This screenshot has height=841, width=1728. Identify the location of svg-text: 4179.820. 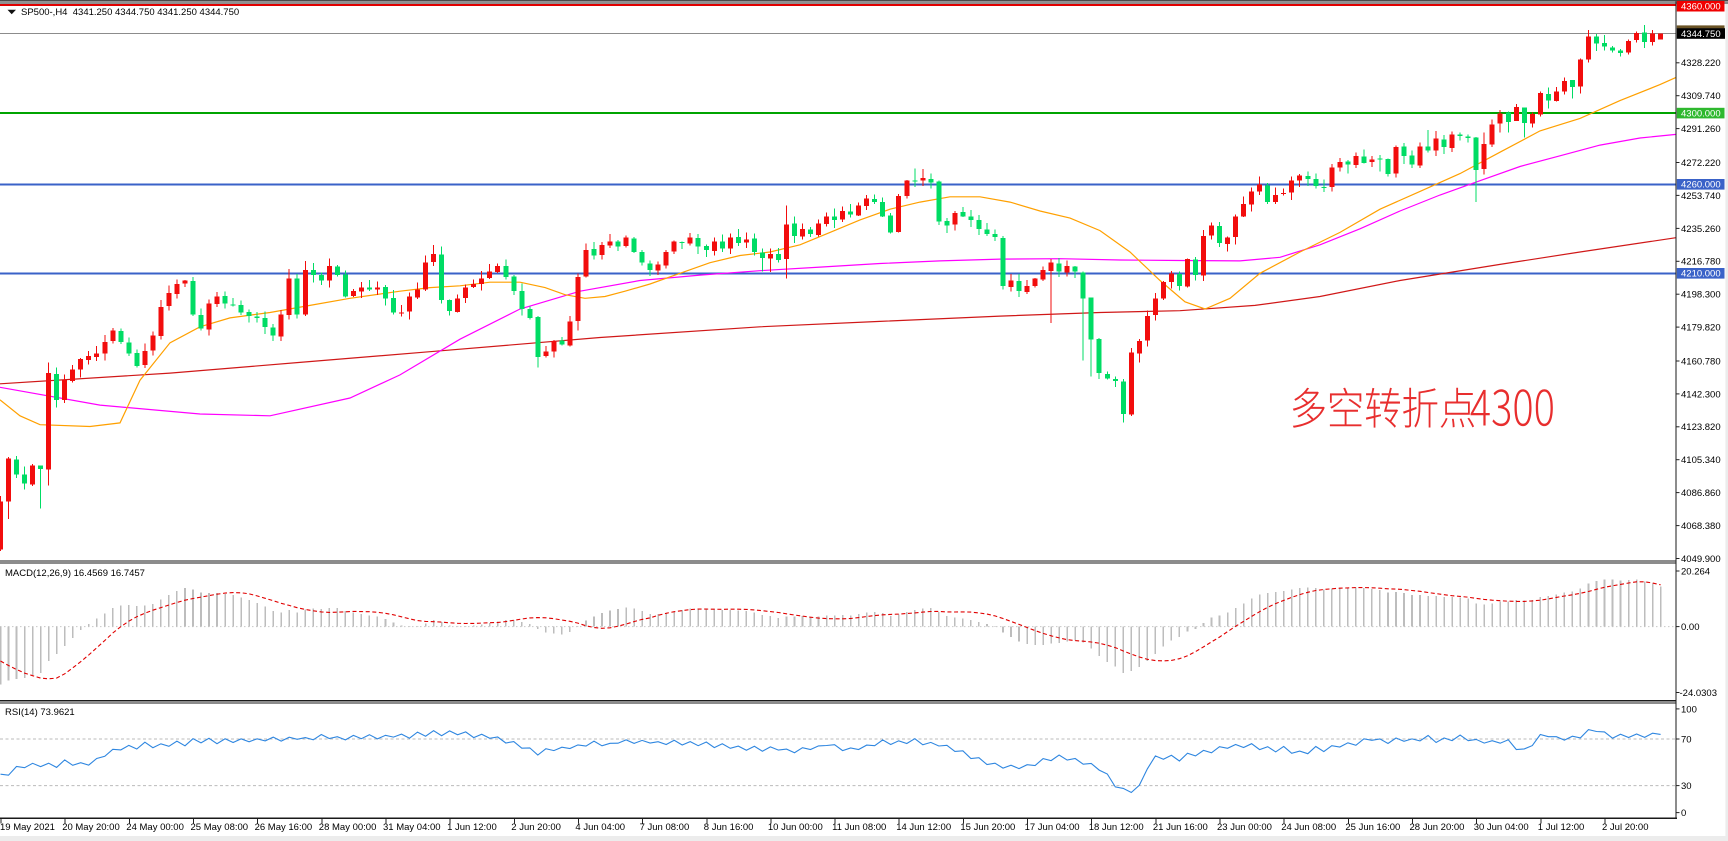
(1701, 328).